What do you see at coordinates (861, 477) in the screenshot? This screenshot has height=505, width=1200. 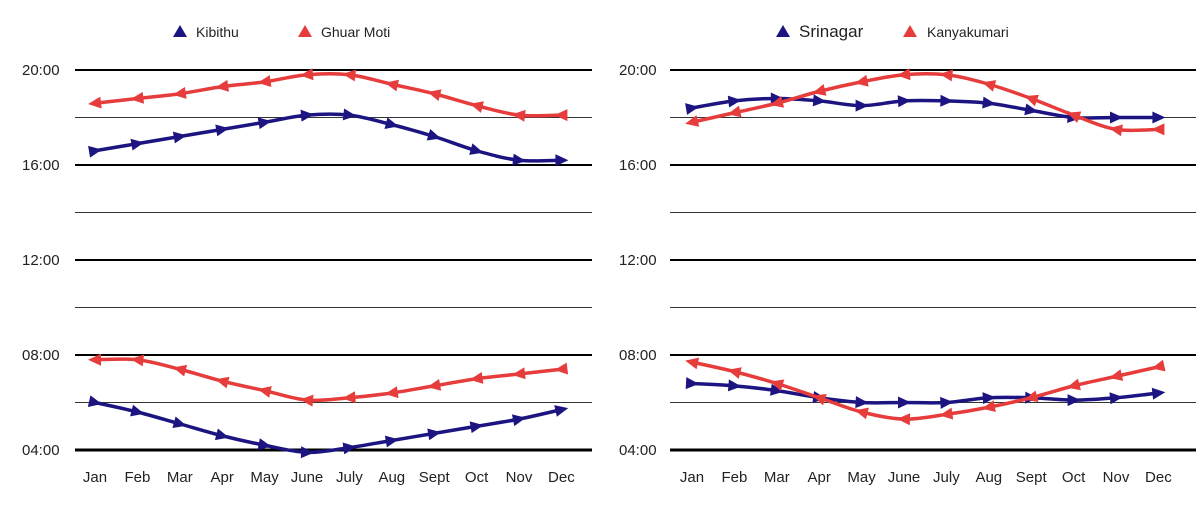 I see `x-tick-label: May` at bounding box center [861, 477].